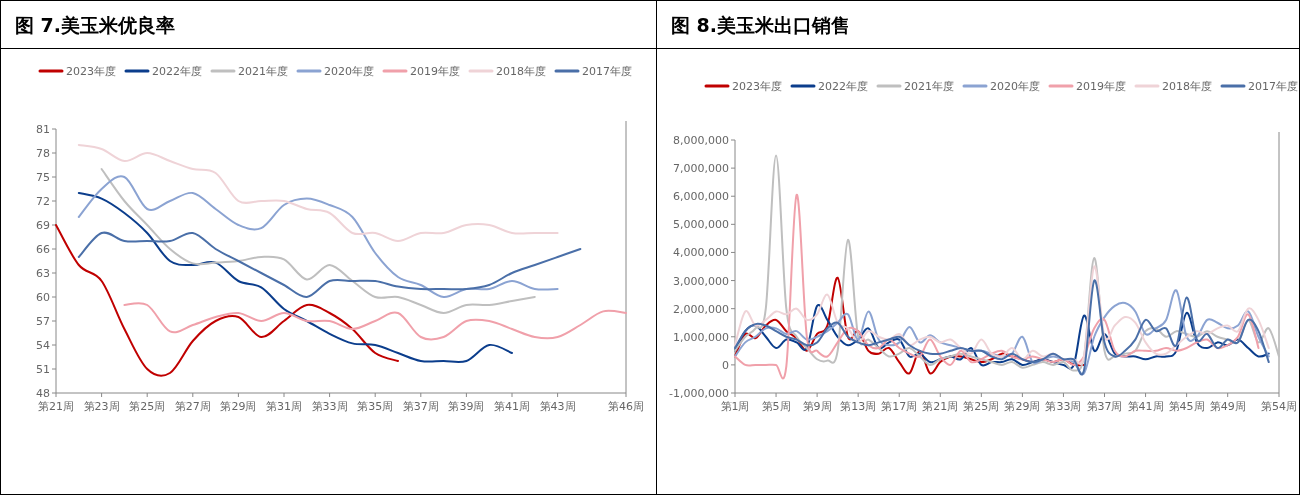  Describe the element at coordinates (701, 169) in the screenshot. I see `y-tick-label: 7,000,000` at that location.